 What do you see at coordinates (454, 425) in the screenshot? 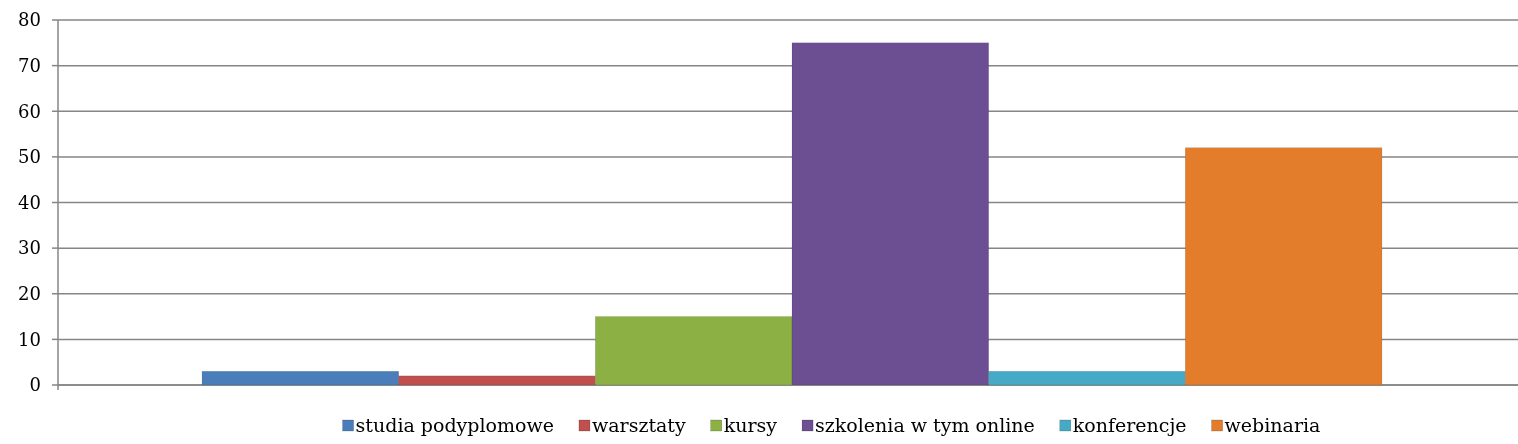
I see `legend-label: studia podyplomowe` at bounding box center [454, 425].